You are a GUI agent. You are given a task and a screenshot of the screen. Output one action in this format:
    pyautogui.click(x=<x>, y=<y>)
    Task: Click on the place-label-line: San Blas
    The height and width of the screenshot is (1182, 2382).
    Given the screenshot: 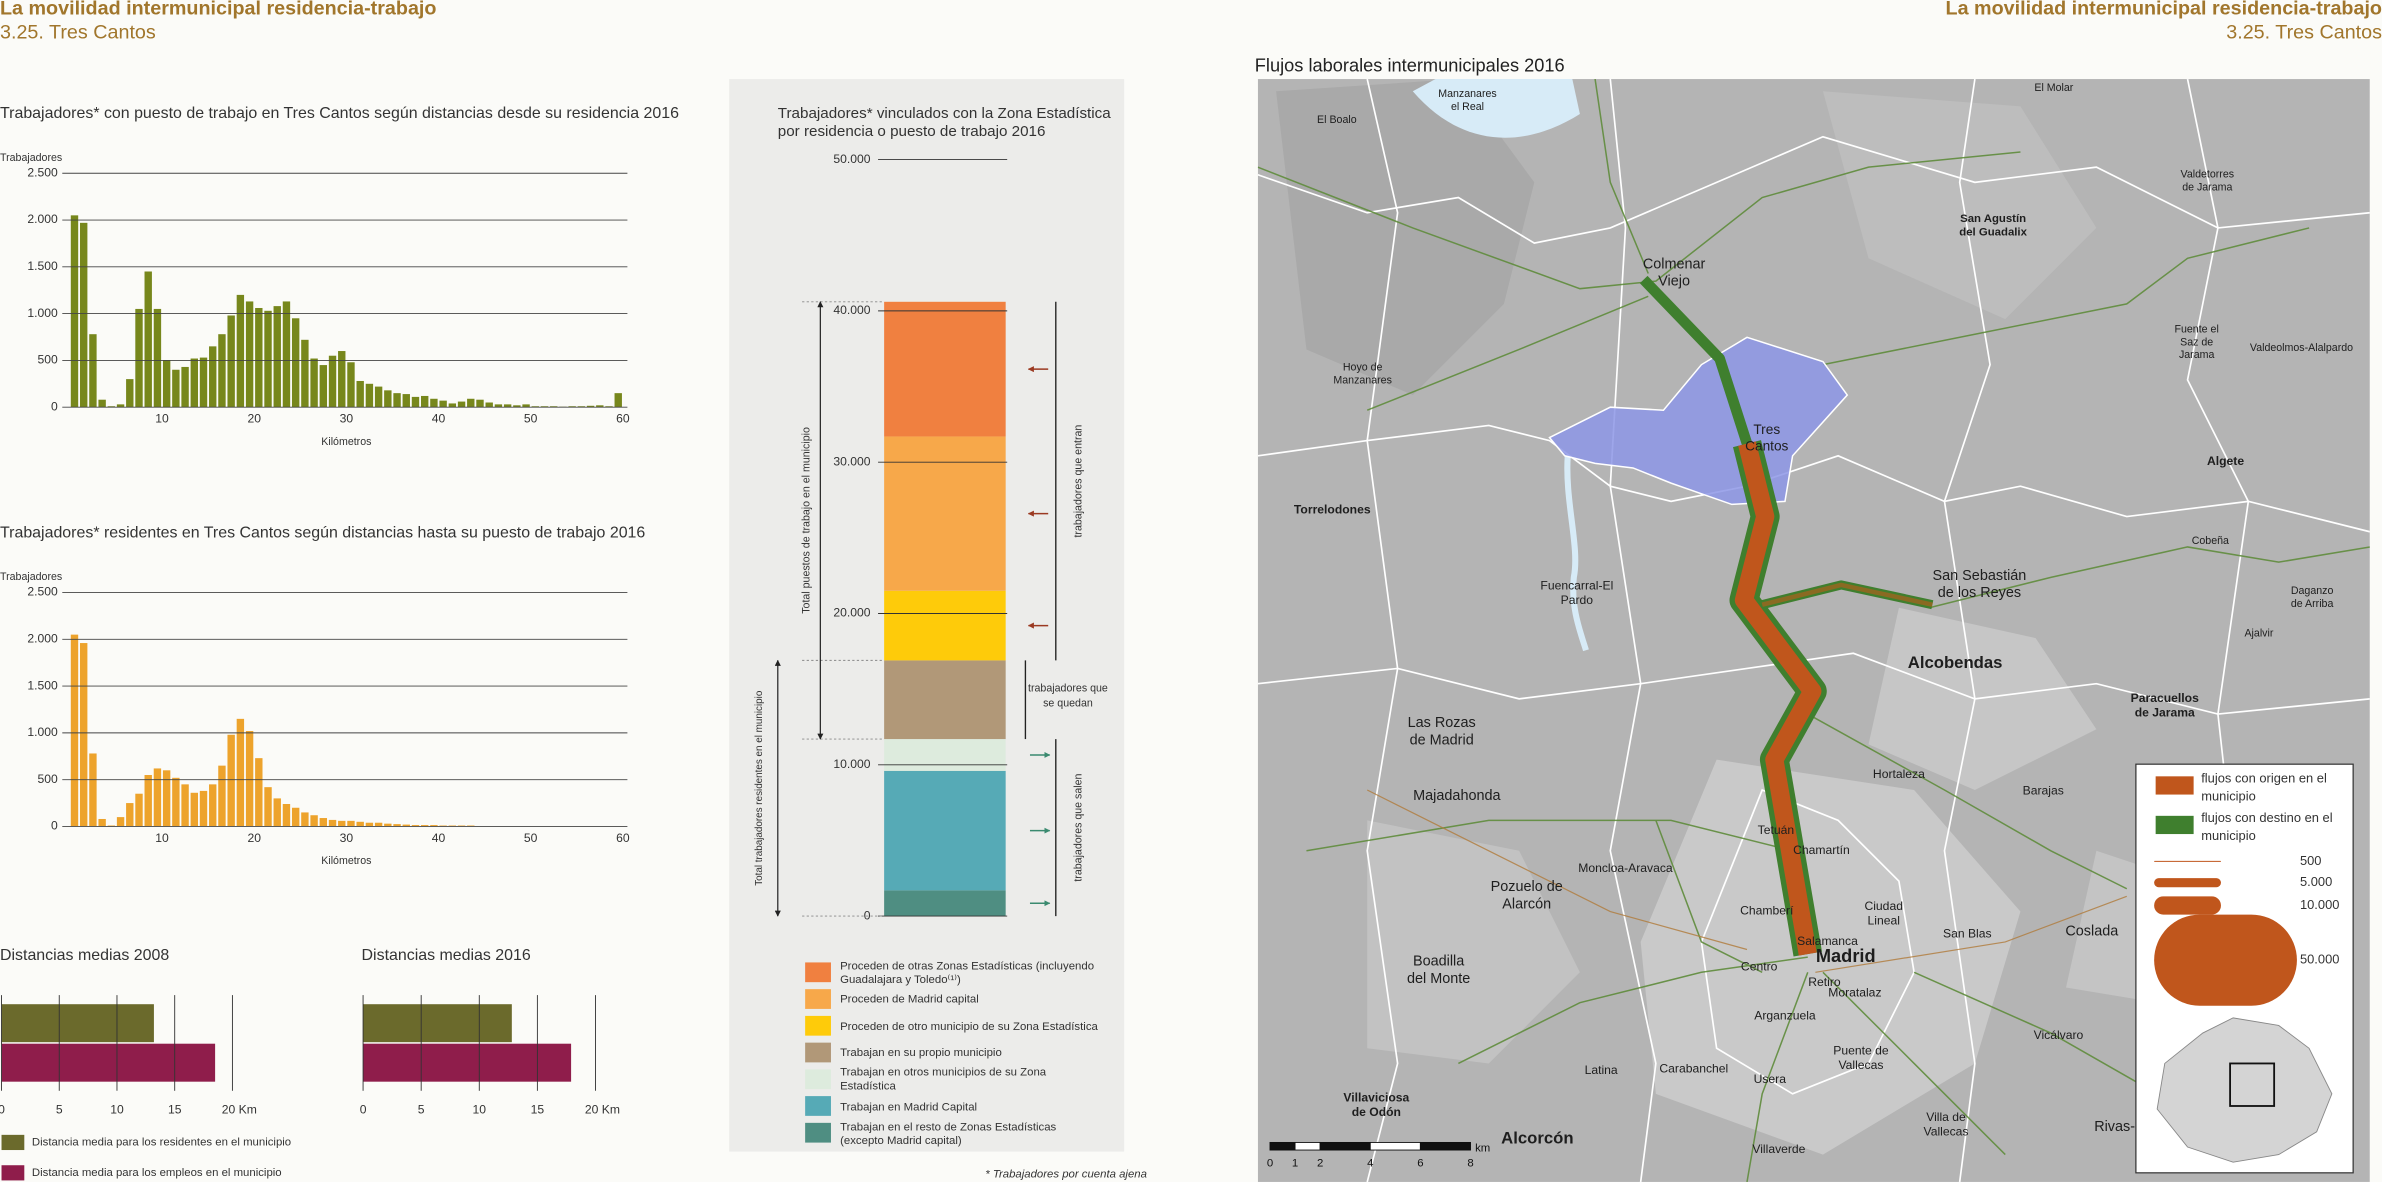 What is the action you would take?
    pyautogui.click(x=1967, y=934)
    